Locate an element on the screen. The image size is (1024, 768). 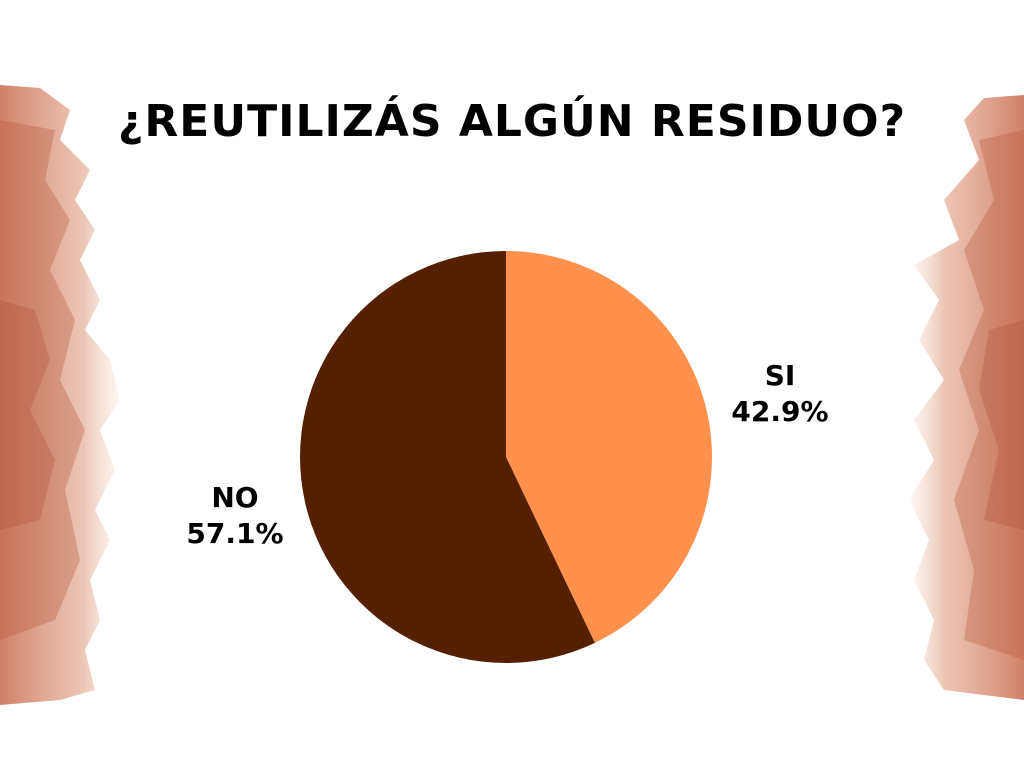
left-watercolor-decoration is located at coordinates (60, 395).